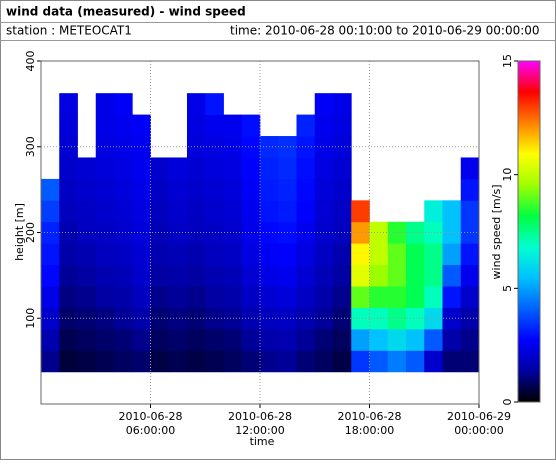 The image size is (556, 464). Describe the element at coordinates (126, 12) in the screenshot. I see `window-title: wind data (measured) - wind speed` at that location.